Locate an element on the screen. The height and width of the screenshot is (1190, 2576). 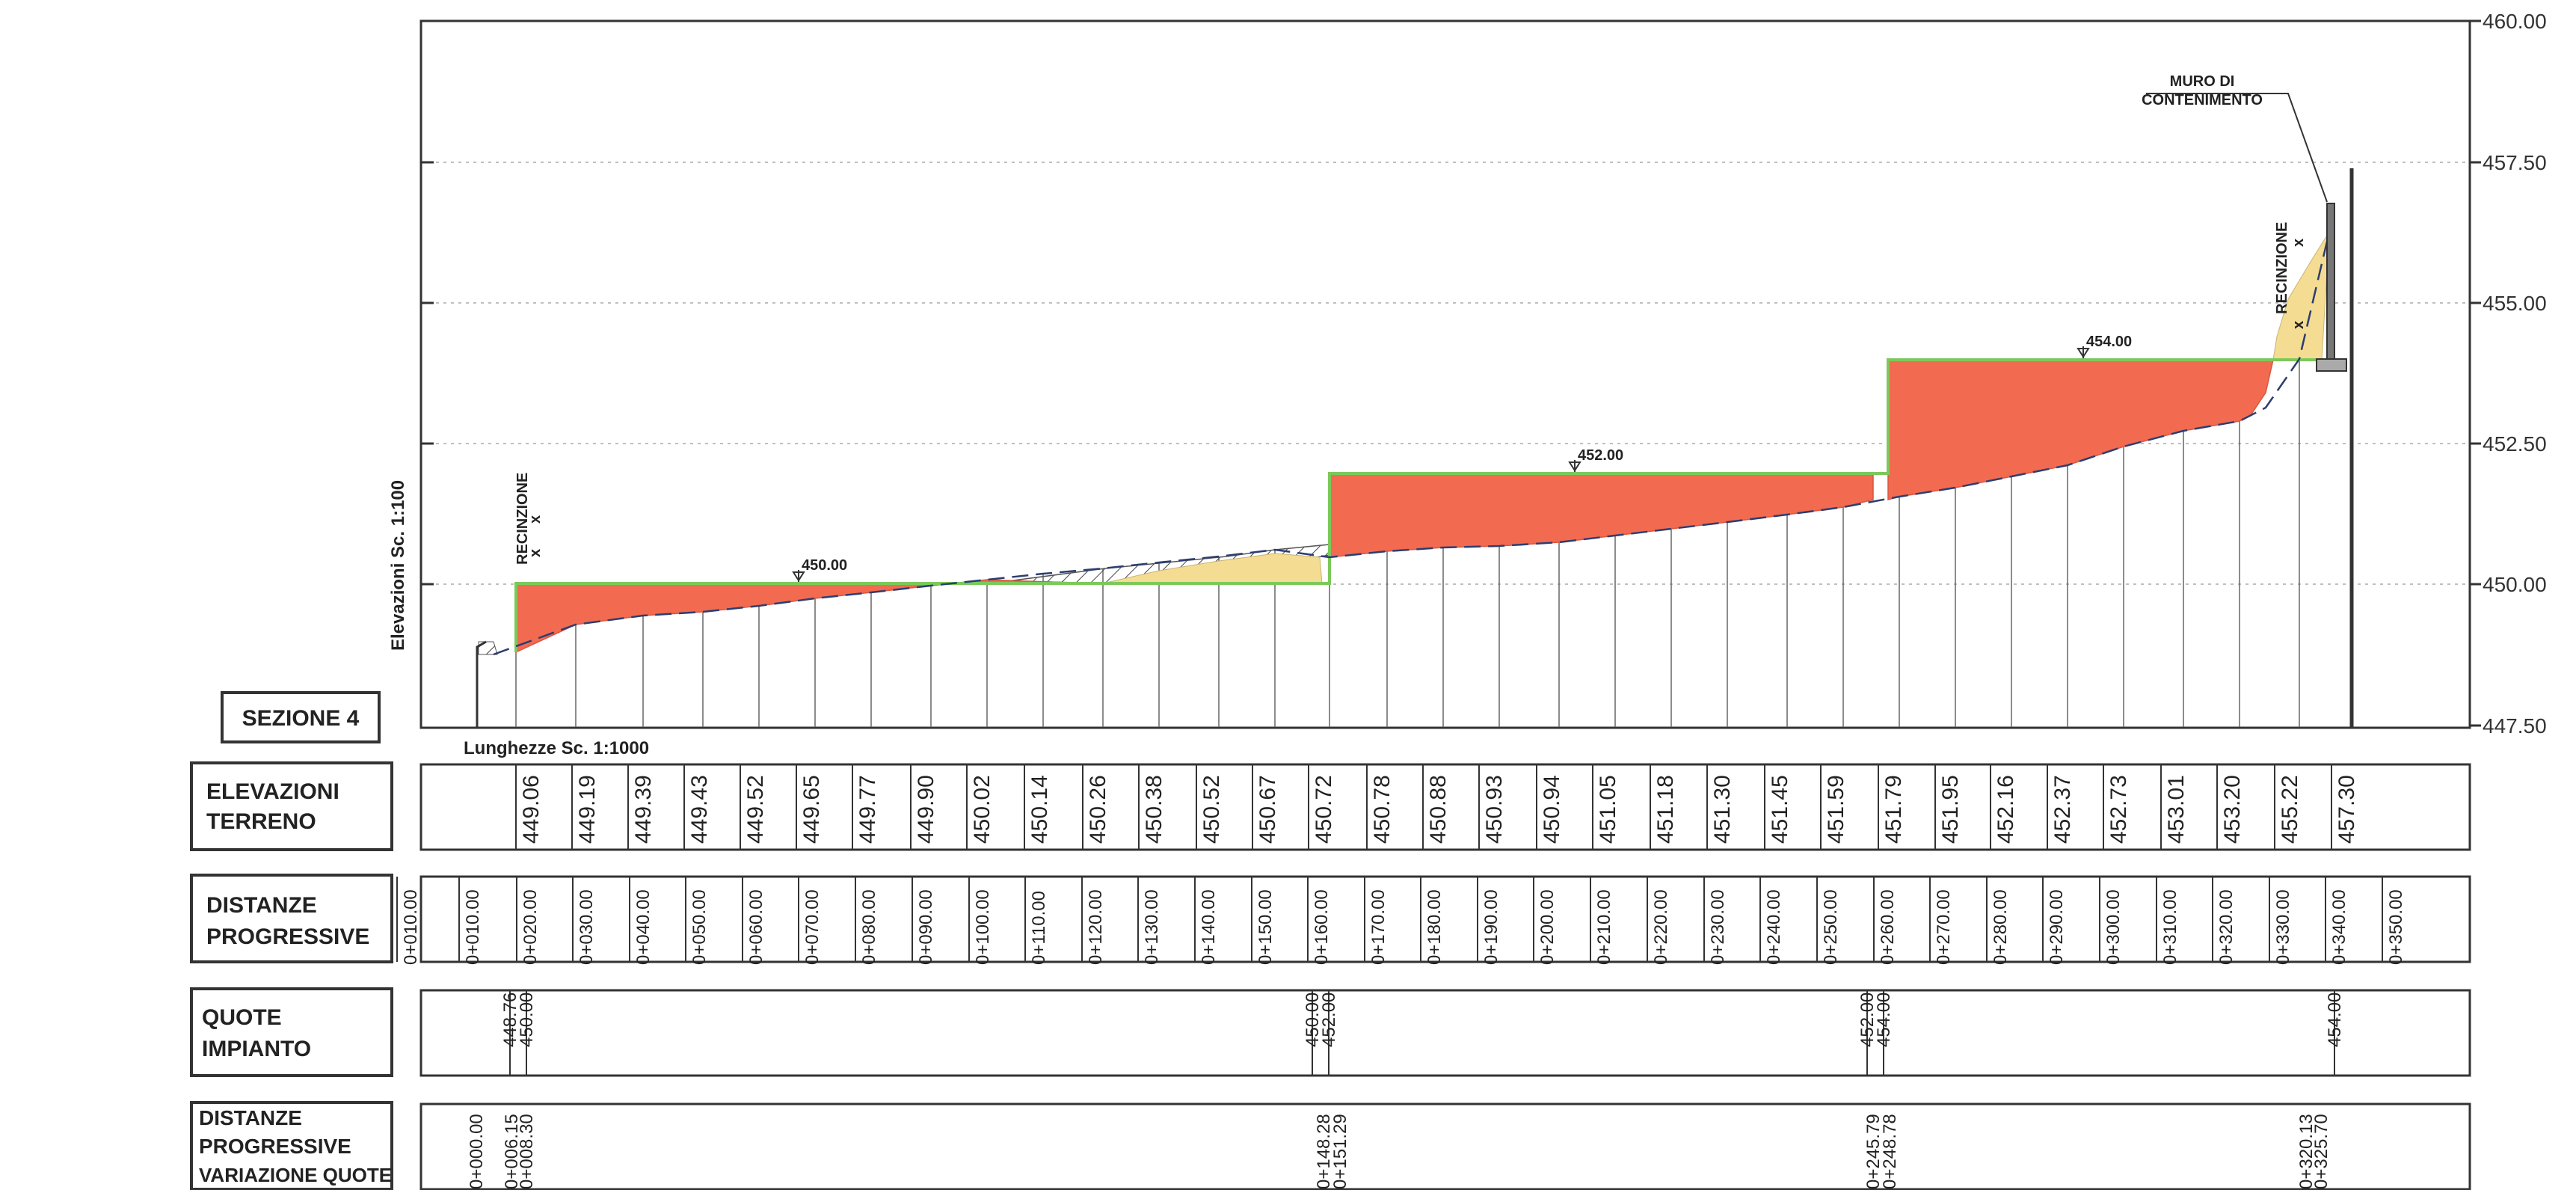
progressive-distance-value: 0+170.00 is located at coordinates (1378, 927).